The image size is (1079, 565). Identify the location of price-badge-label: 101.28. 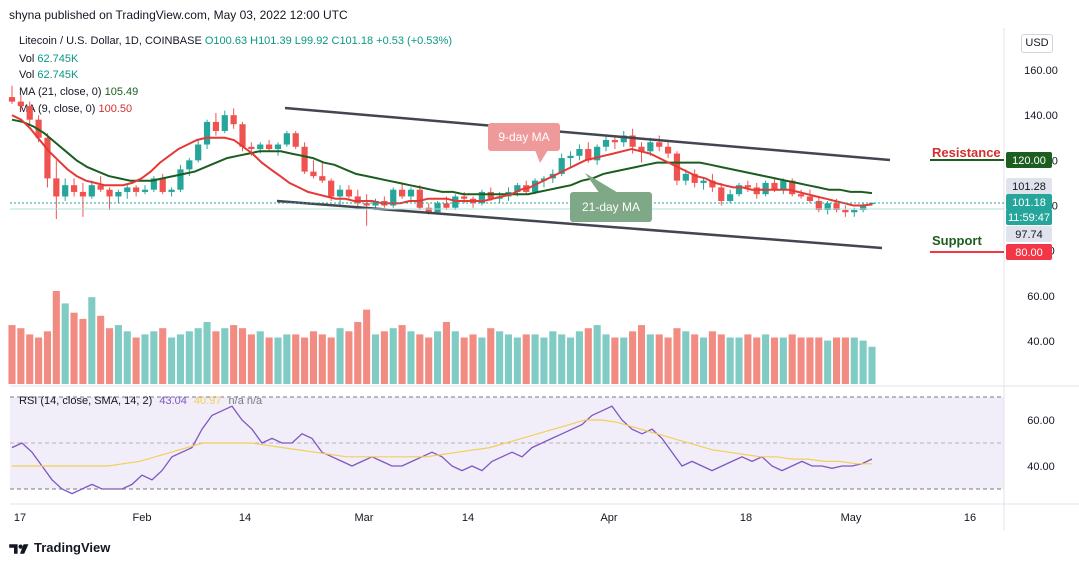
(1029, 187).